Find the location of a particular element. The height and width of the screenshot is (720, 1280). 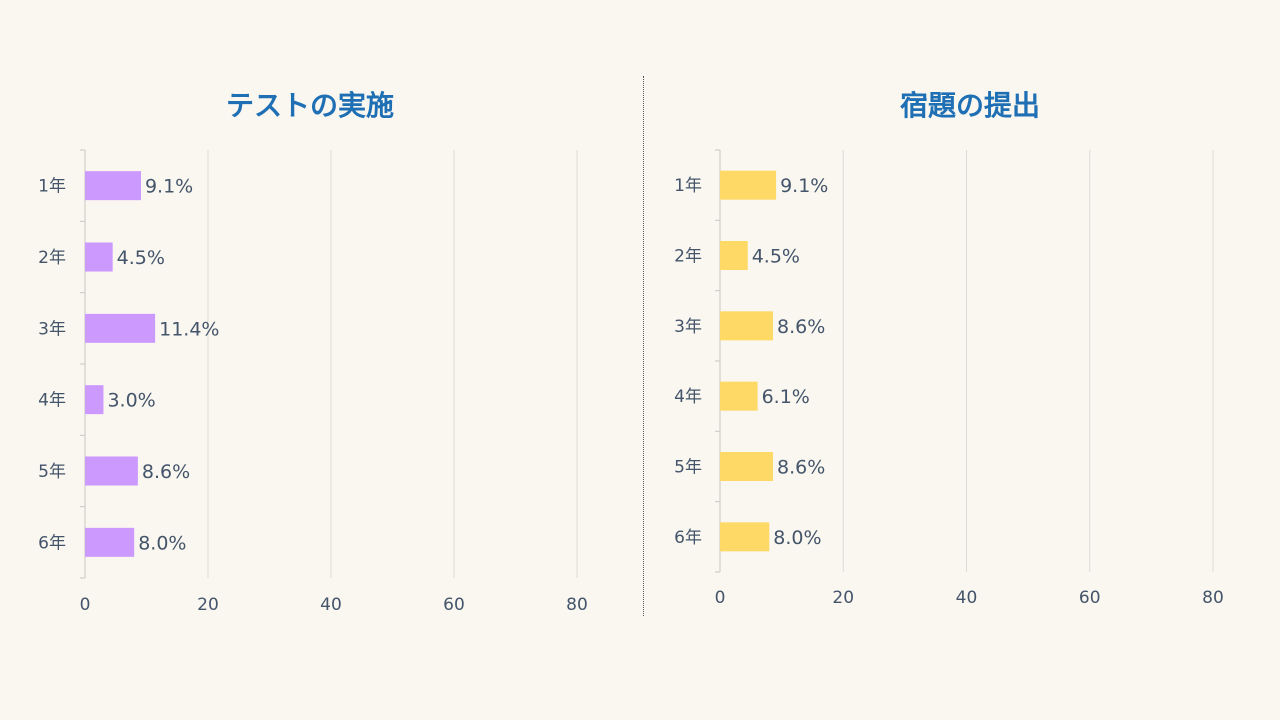

x-tick-label-test: 80 is located at coordinates (577, 605).